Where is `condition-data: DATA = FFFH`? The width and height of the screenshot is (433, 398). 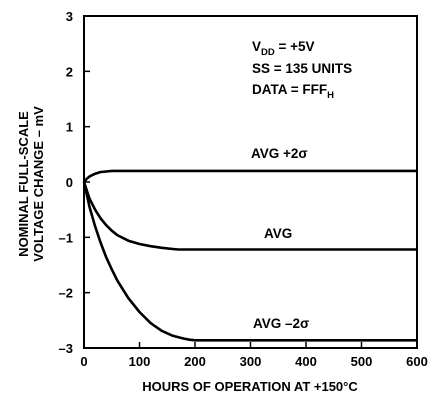 condition-data: DATA = FFFH is located at coordinates (293, 91).